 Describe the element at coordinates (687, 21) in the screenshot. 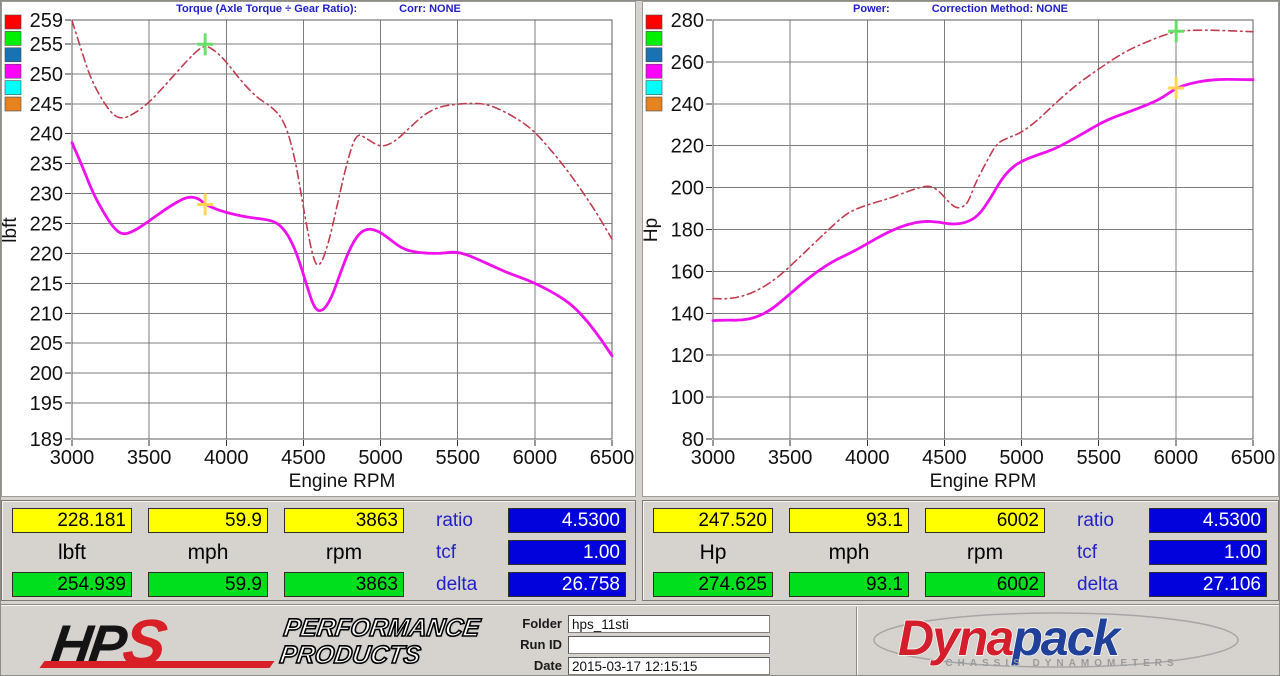

I see `svg-text: 280` at that location.